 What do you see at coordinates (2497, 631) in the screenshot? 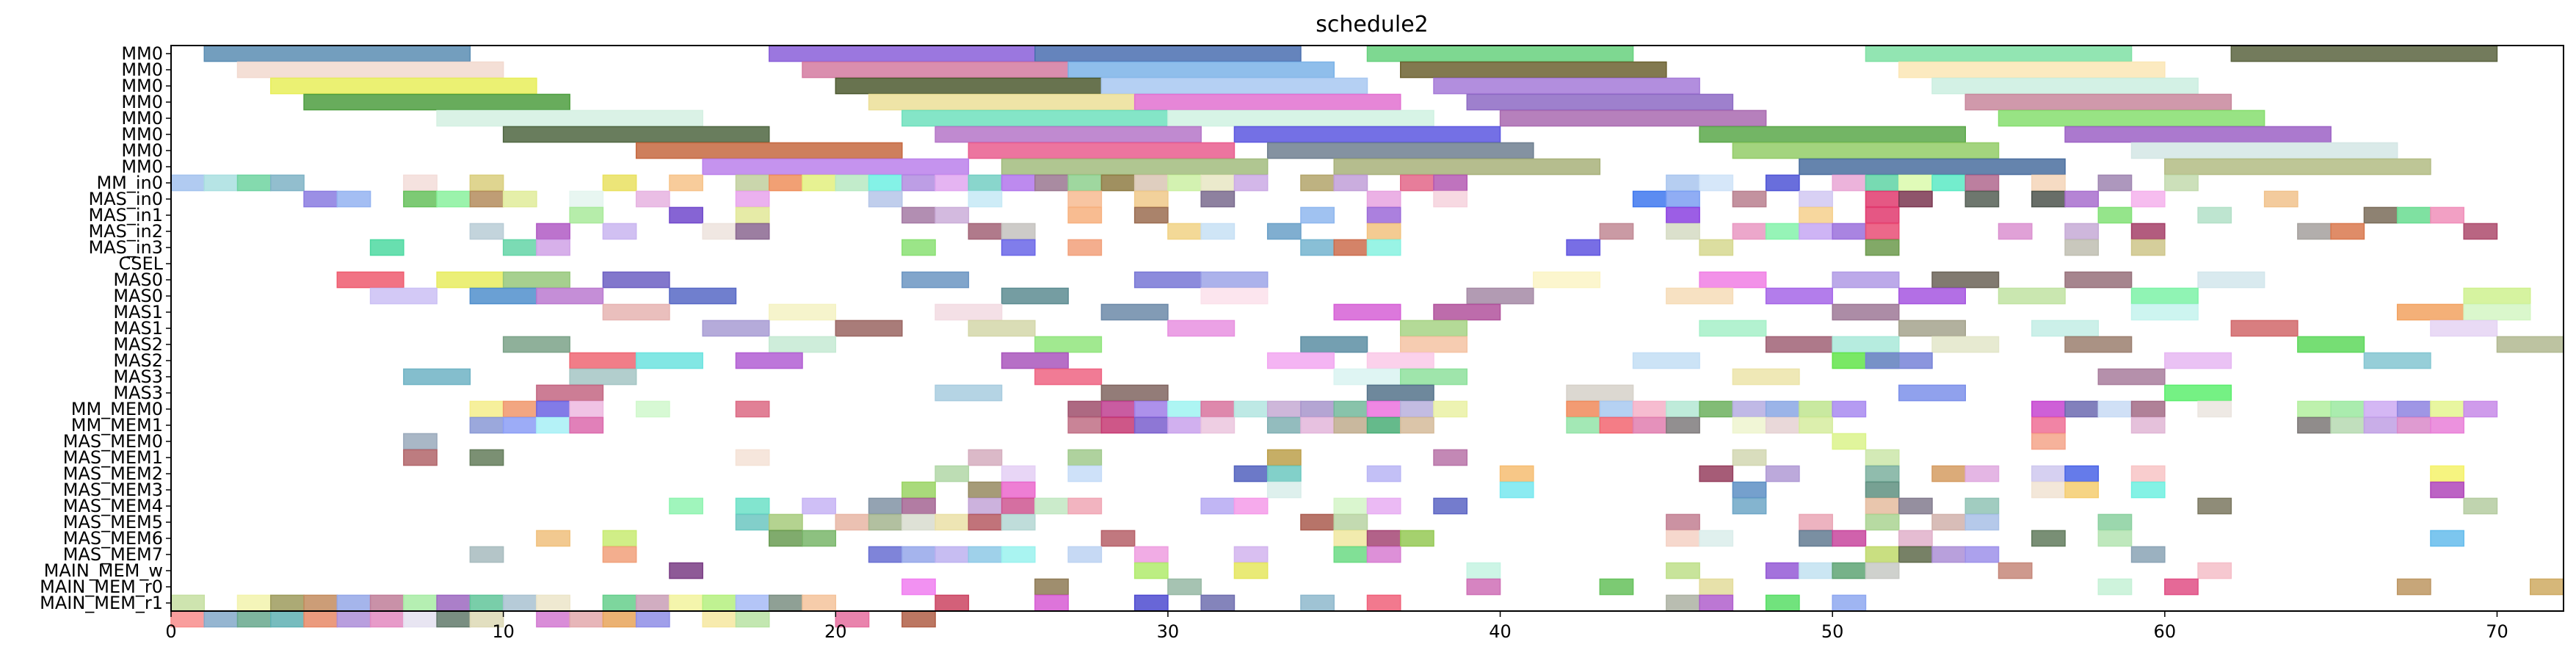
I see `x-tick-label: 70` at bounding box center [2497, 631].